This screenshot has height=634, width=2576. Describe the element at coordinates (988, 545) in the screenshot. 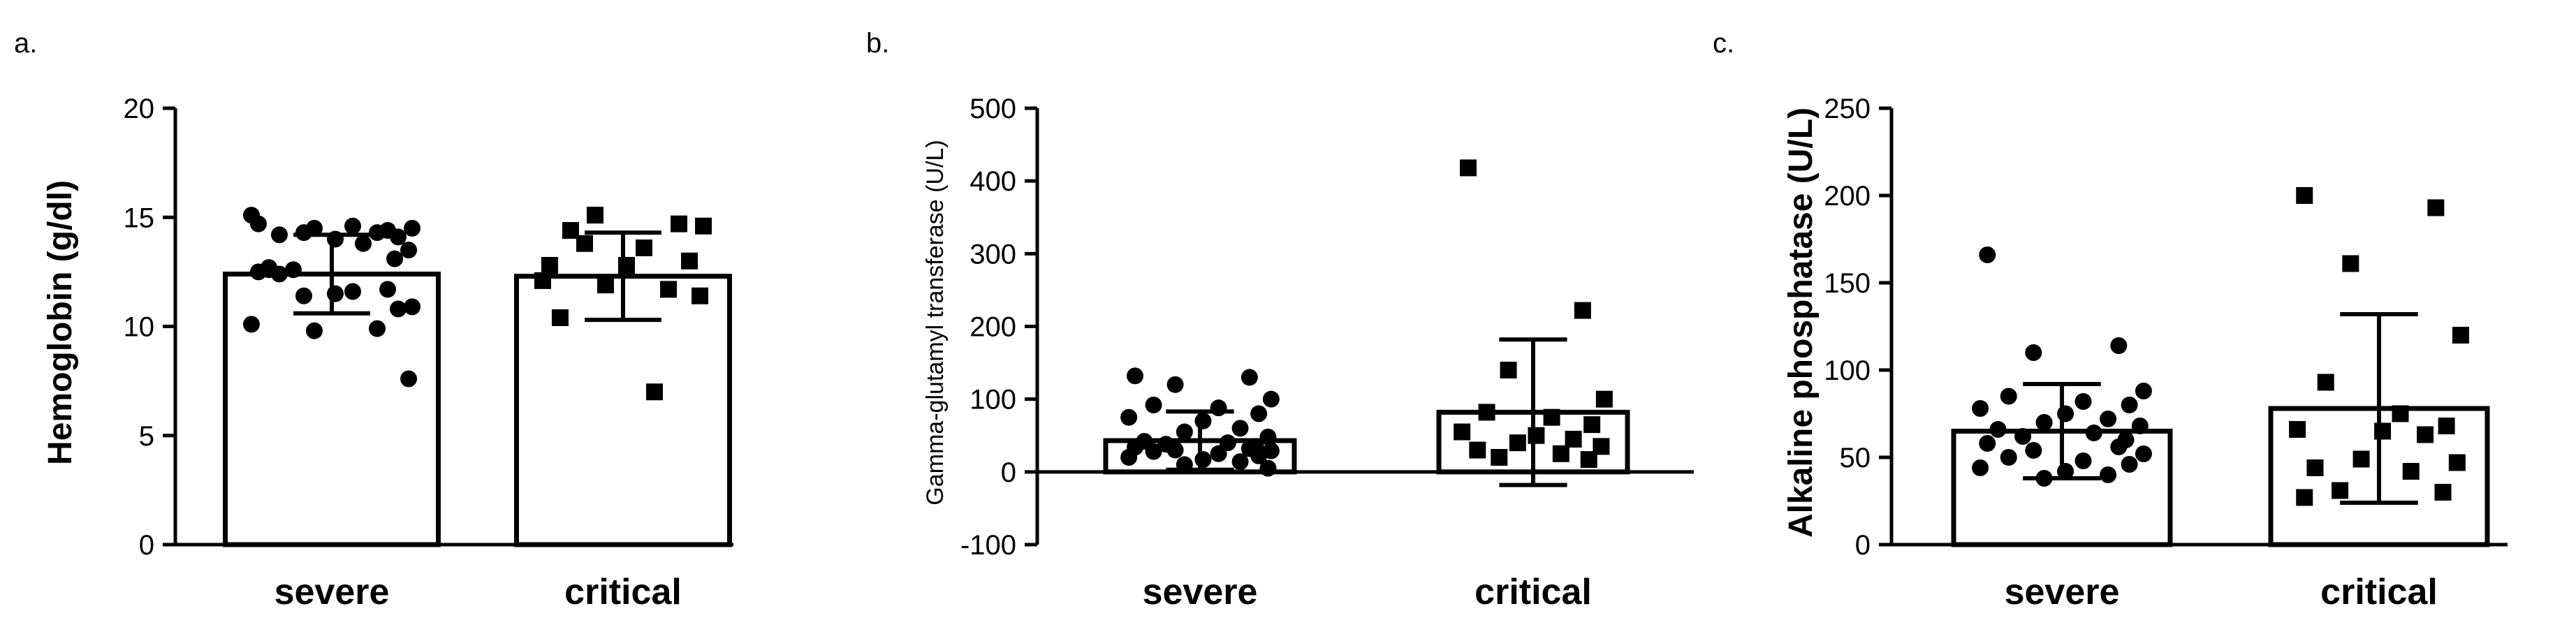

I see `y-tick-label: -100` at that location.